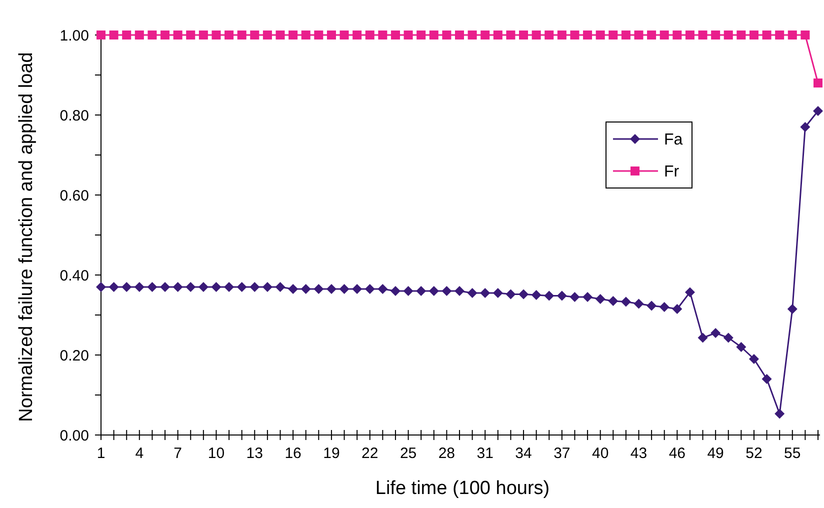  Describe the element at coordinates (562, 453) in the screenshot. I see `x-tick-label: 37` at that location.